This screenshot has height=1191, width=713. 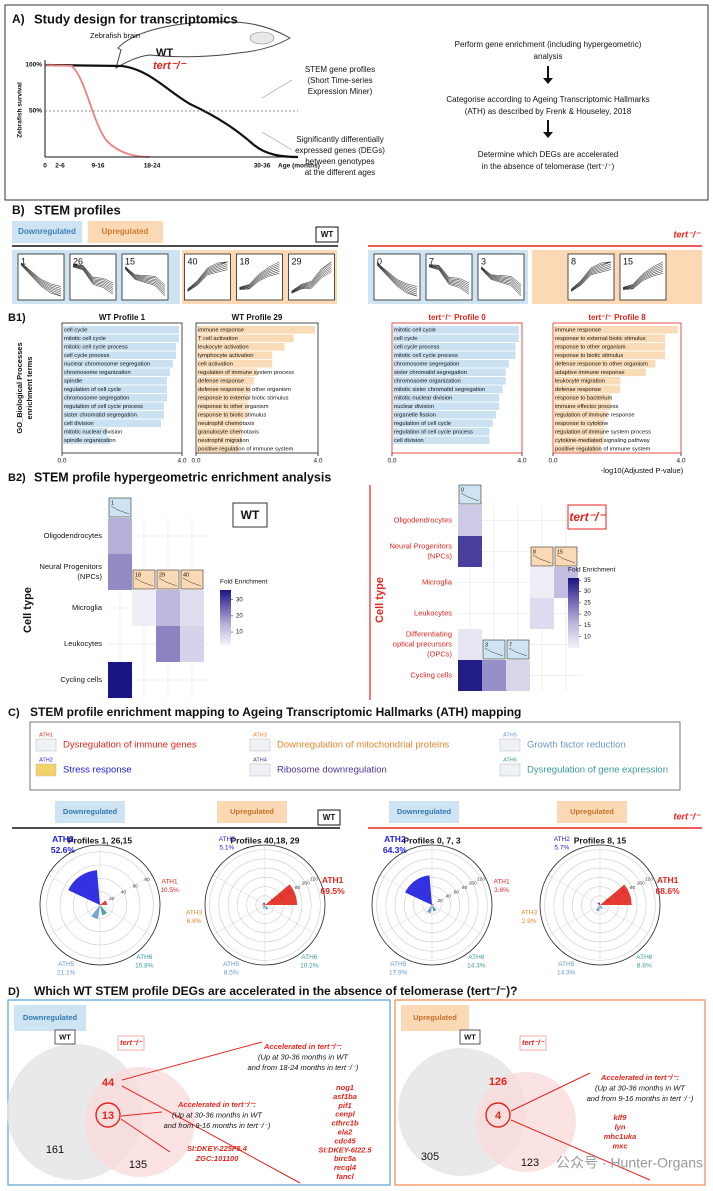 What do you see at coordinates (586, 407) in the screenshot?
I see `term-label: immune effector process` at bounding box center [586, 407].